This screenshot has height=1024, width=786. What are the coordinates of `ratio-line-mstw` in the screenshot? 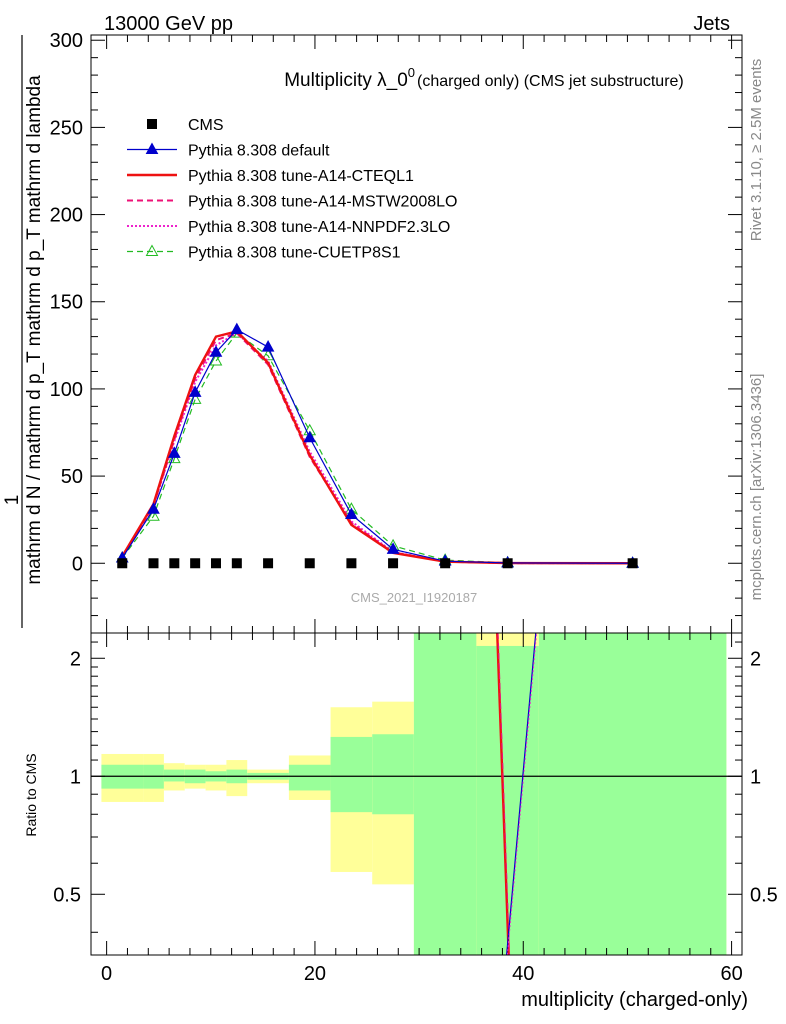 It's located at (504, 794).